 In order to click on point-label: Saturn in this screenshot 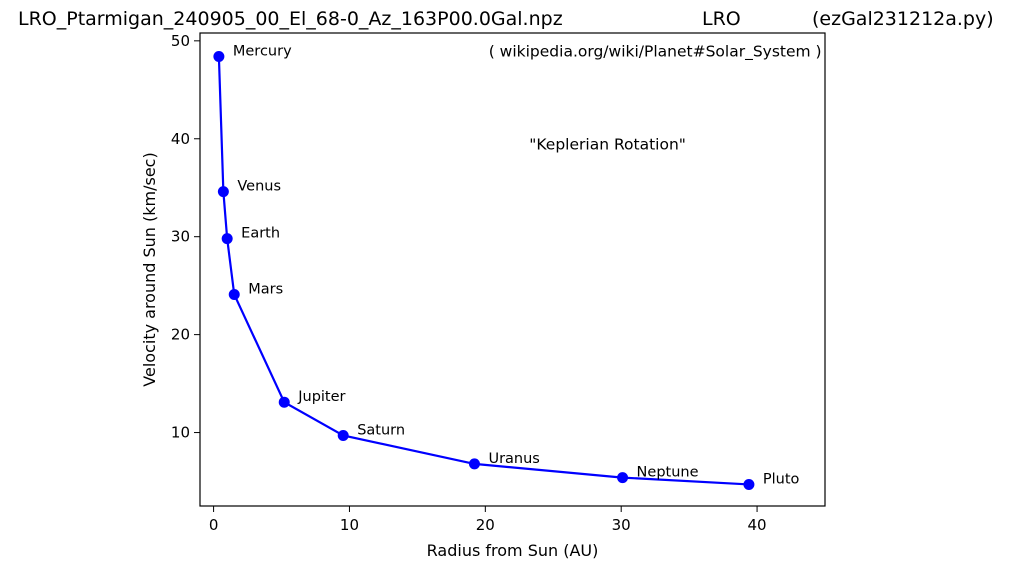, I will do `click(381, 430)`.